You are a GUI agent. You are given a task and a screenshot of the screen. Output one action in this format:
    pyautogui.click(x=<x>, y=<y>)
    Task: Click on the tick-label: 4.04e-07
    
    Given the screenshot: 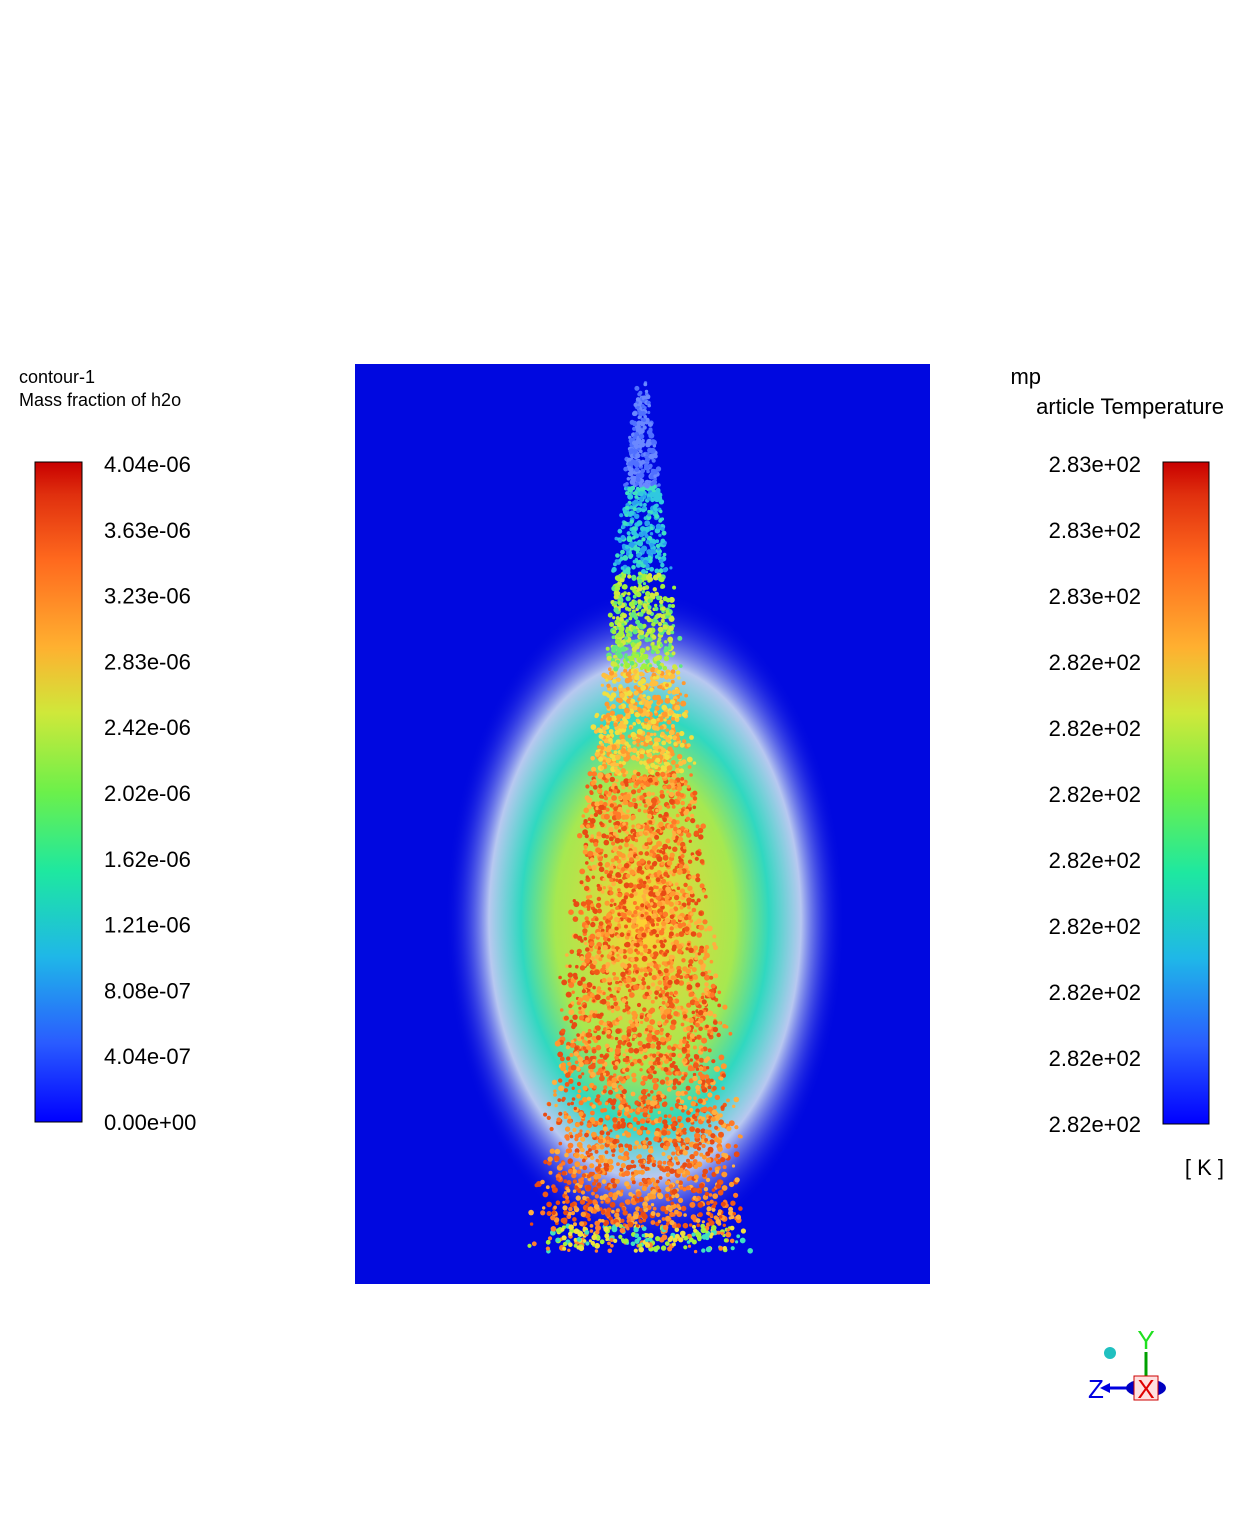 What is the action you would take?
    pyautogui.click(x=147, y=1056)
    